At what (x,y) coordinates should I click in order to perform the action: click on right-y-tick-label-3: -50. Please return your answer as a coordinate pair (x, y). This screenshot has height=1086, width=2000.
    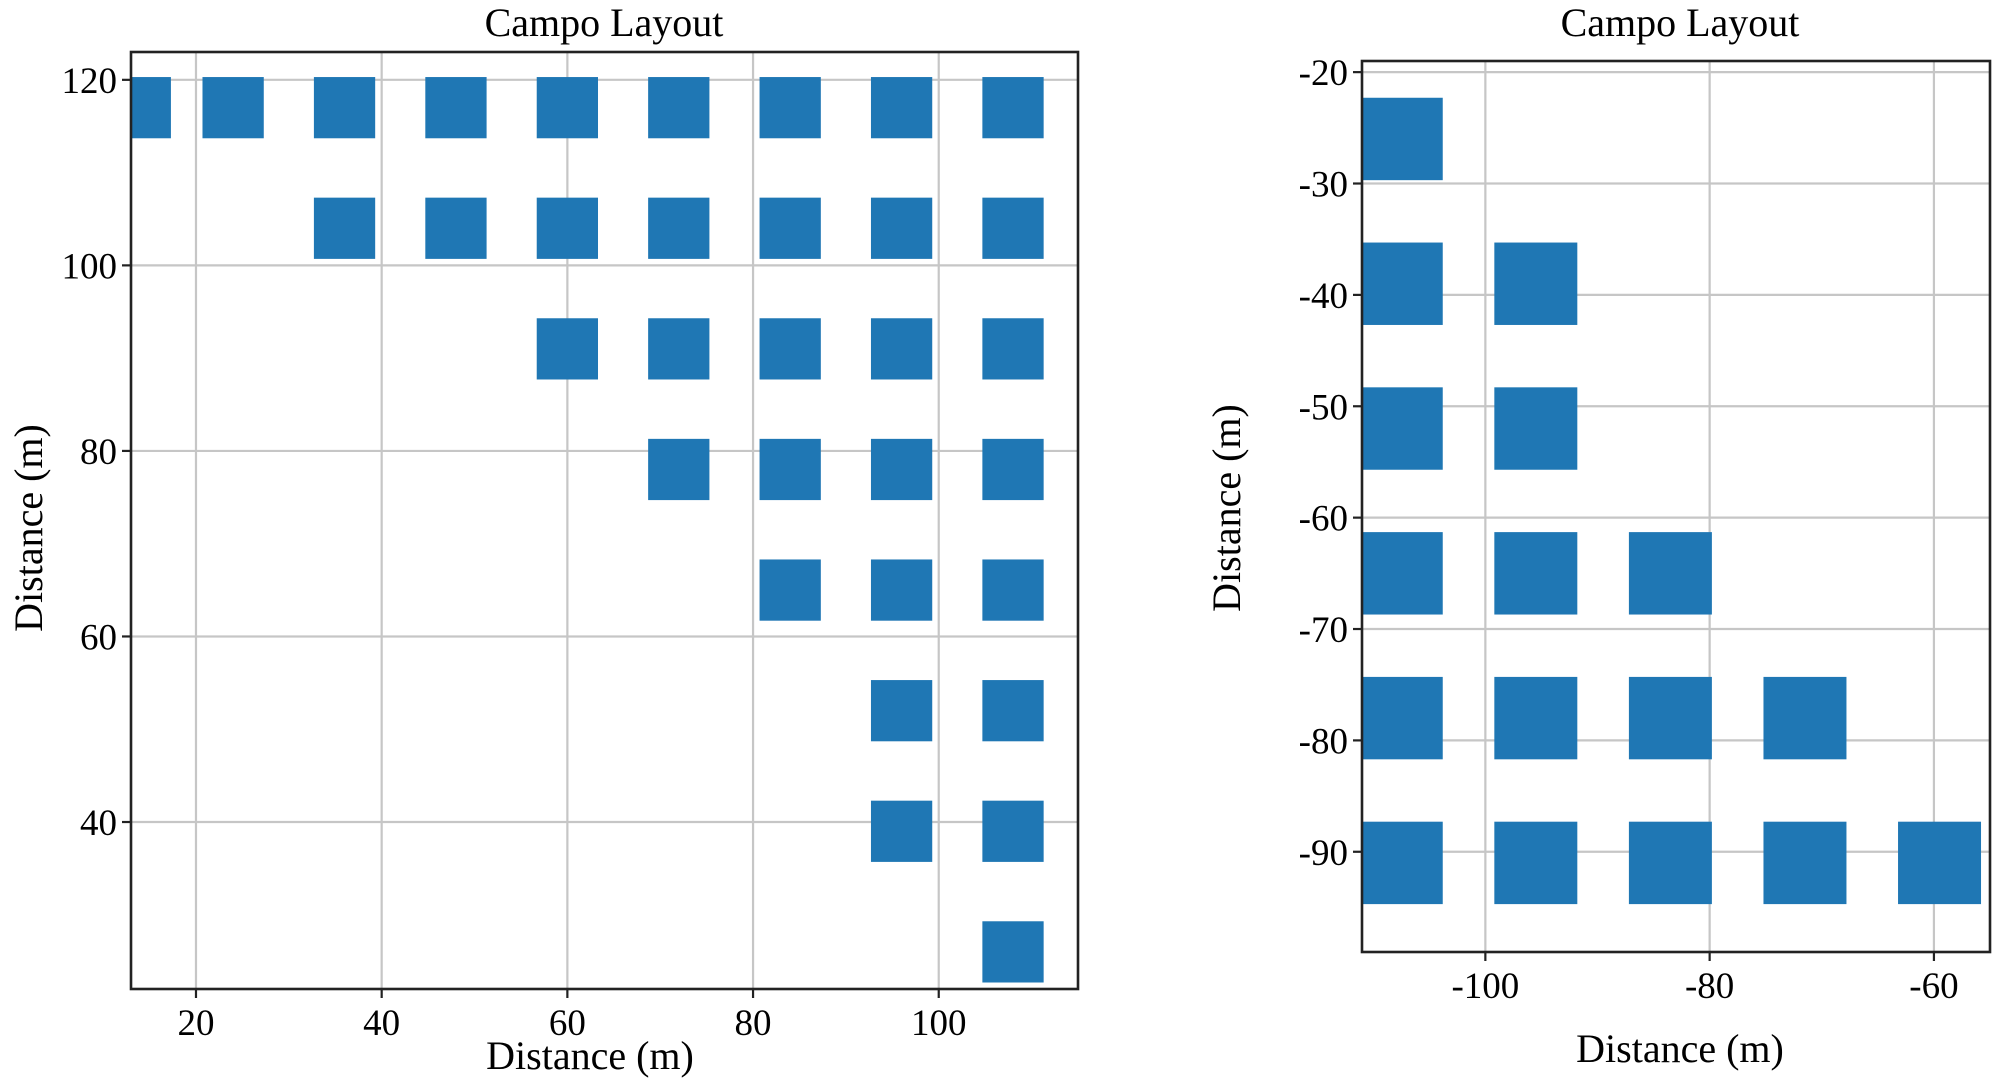
    Looking at the image, I should click on (1323, 407).